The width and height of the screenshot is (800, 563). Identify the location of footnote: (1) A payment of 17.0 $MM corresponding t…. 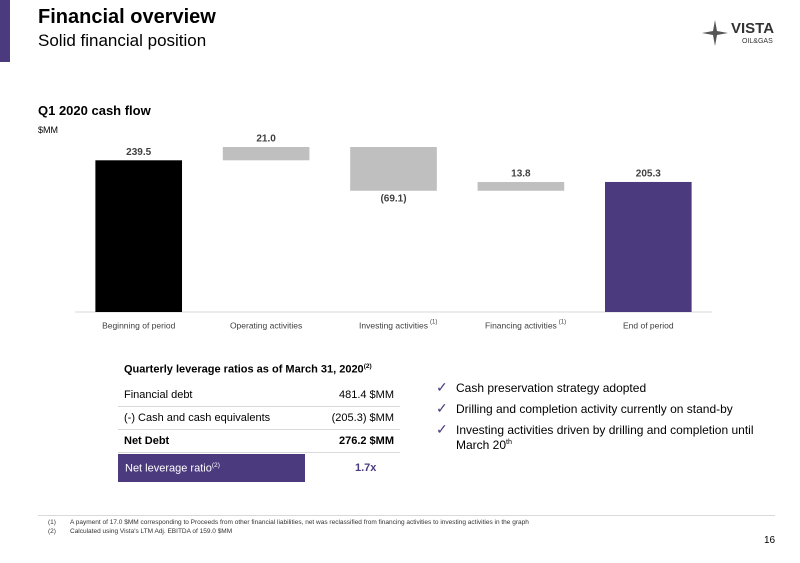
(288, 522).